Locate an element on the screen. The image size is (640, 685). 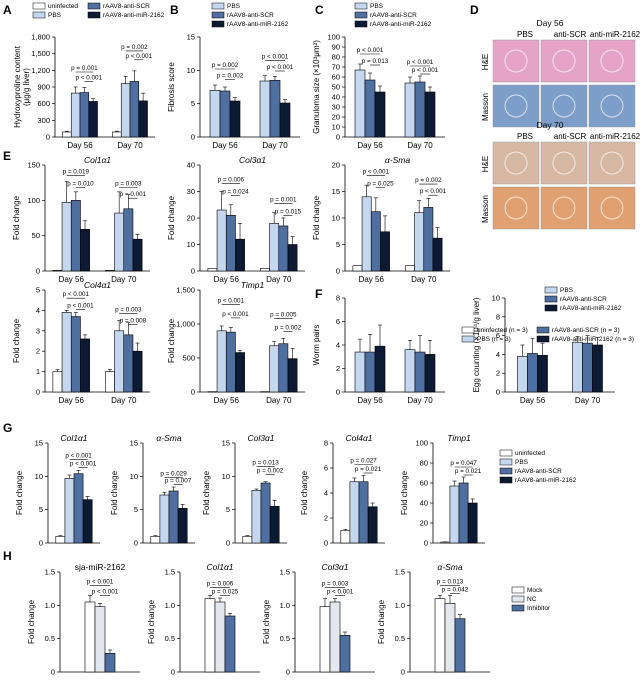
legend-label: rAAV8-anti-miR-2162 is located at coordinates (401, 24).